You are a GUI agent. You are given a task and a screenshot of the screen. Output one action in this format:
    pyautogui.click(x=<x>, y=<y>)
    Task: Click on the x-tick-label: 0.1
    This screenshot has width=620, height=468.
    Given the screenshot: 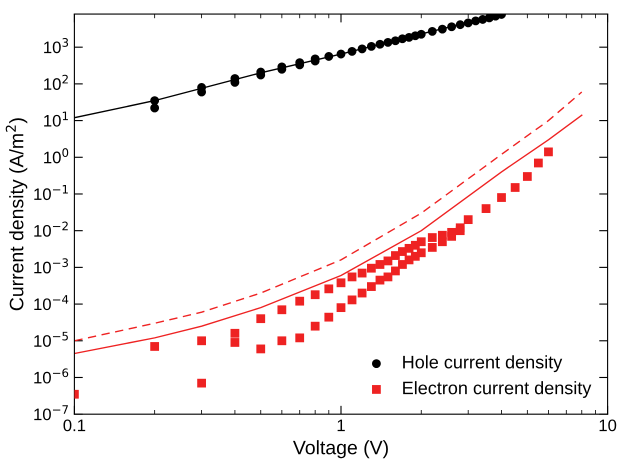 What is the action you would take?
    pyautogui.click(x=74, y=425)
    